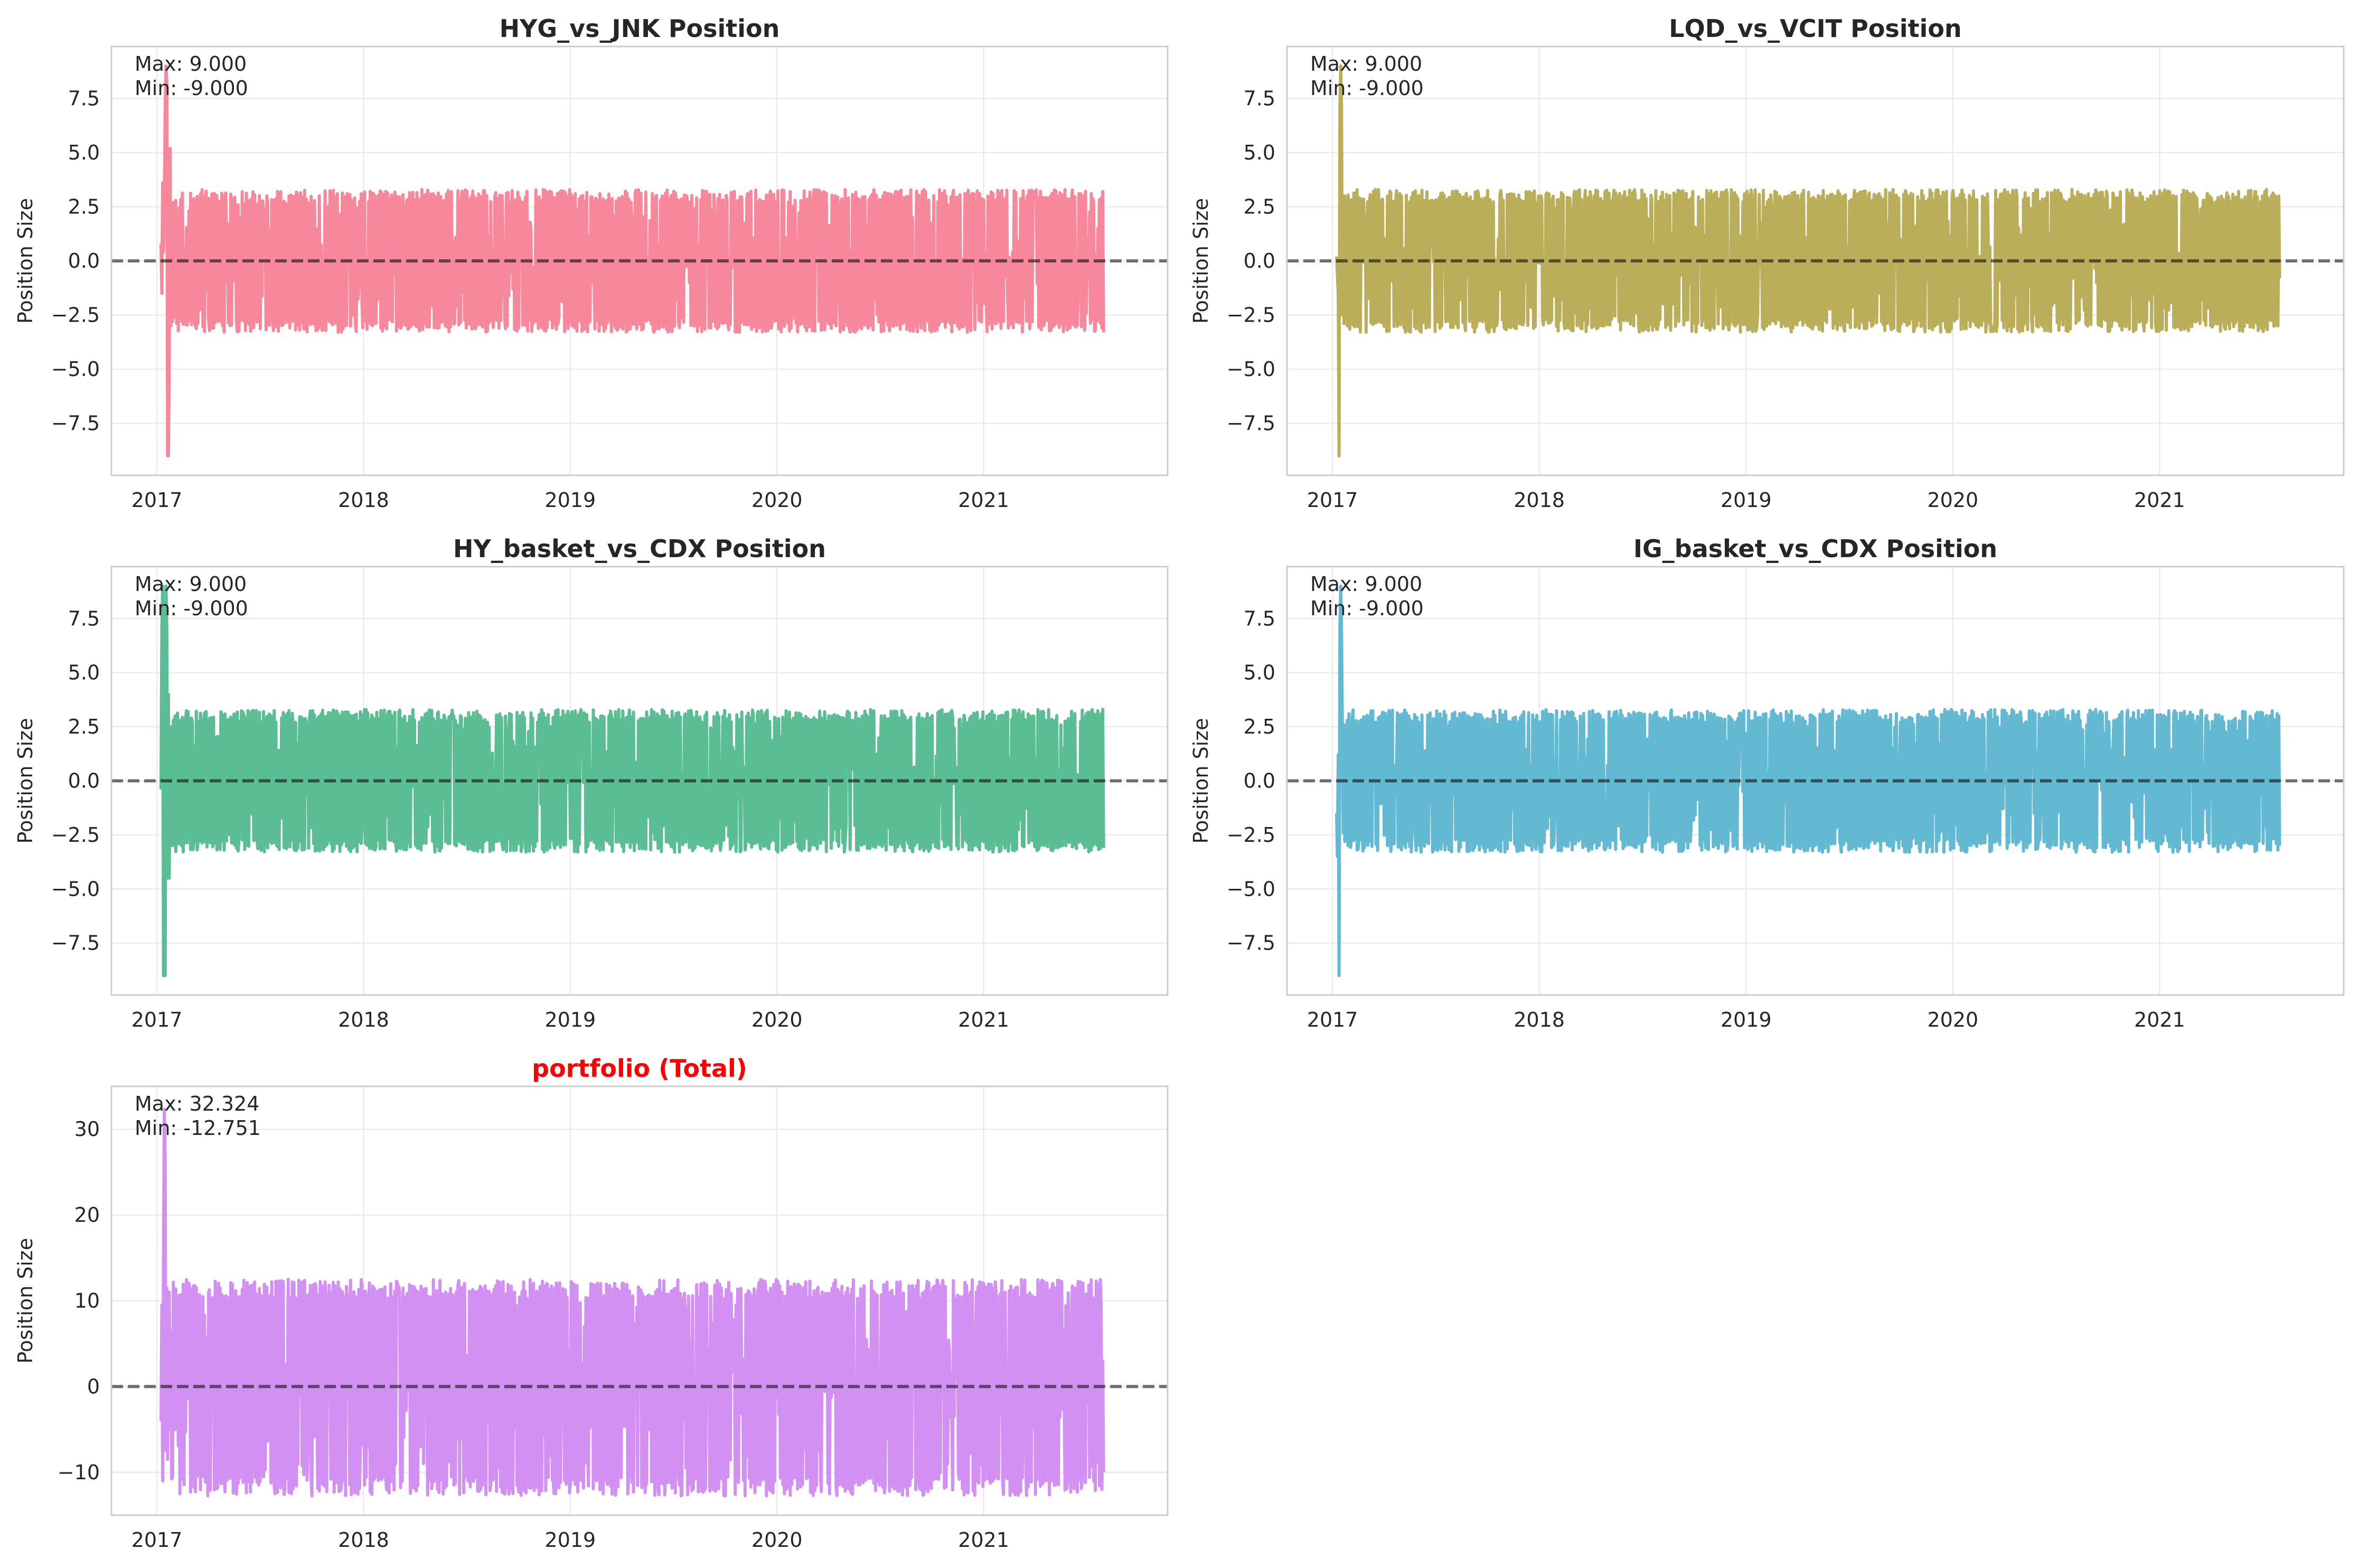  Describe the element at coordinates (640, 28) in the screenshot. I see `chart-title: HYG_vs_JNK Position` at that location.